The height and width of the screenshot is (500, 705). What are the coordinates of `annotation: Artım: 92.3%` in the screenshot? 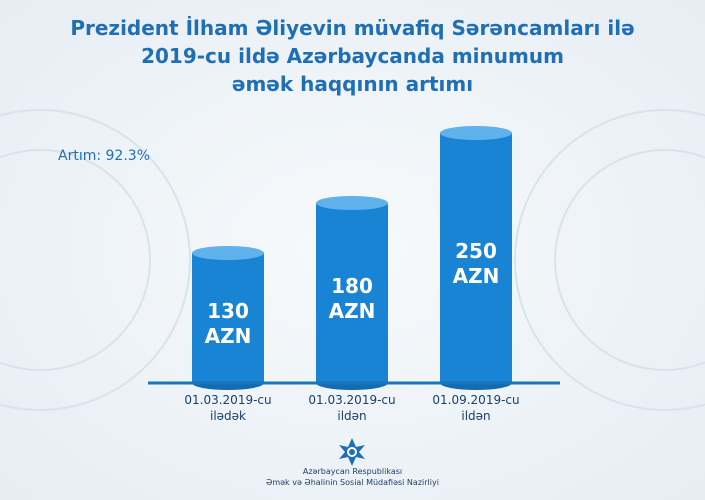 It's located at (104, 156).